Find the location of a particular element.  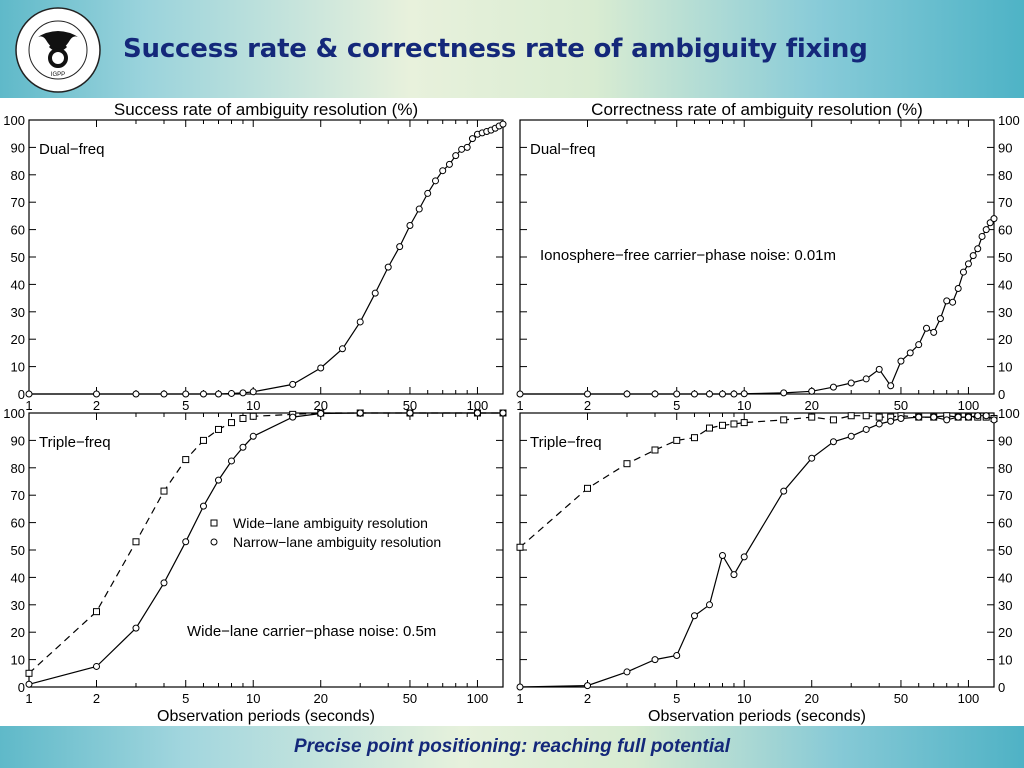

x-tick-label: 2 is located at coordinates (587, 405).